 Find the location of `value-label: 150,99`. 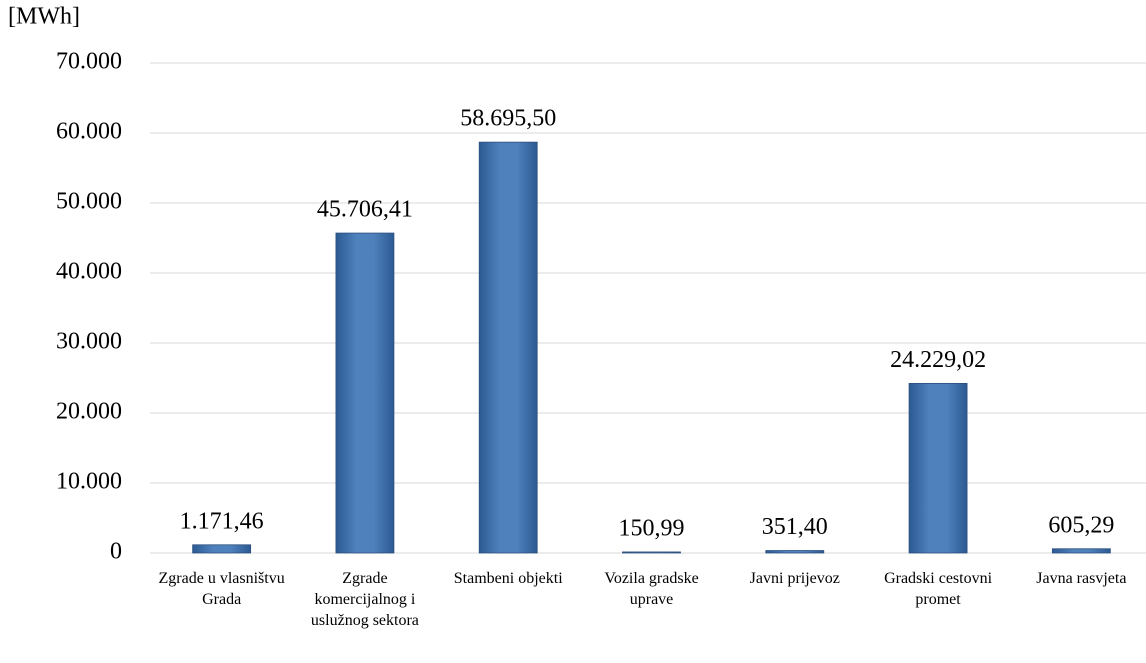

value-label: 150,99 is located at coordinates (652, 528).